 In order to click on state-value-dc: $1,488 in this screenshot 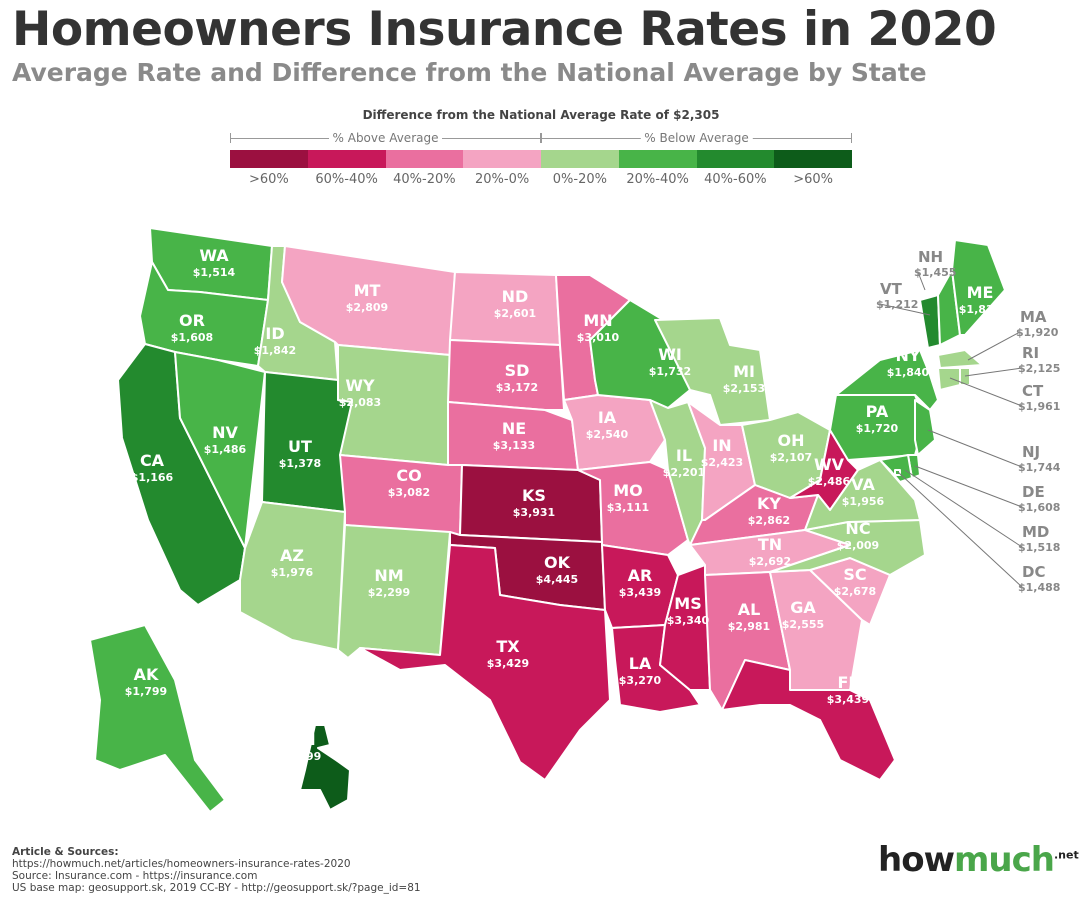, I will do `click(1039, 587)`.